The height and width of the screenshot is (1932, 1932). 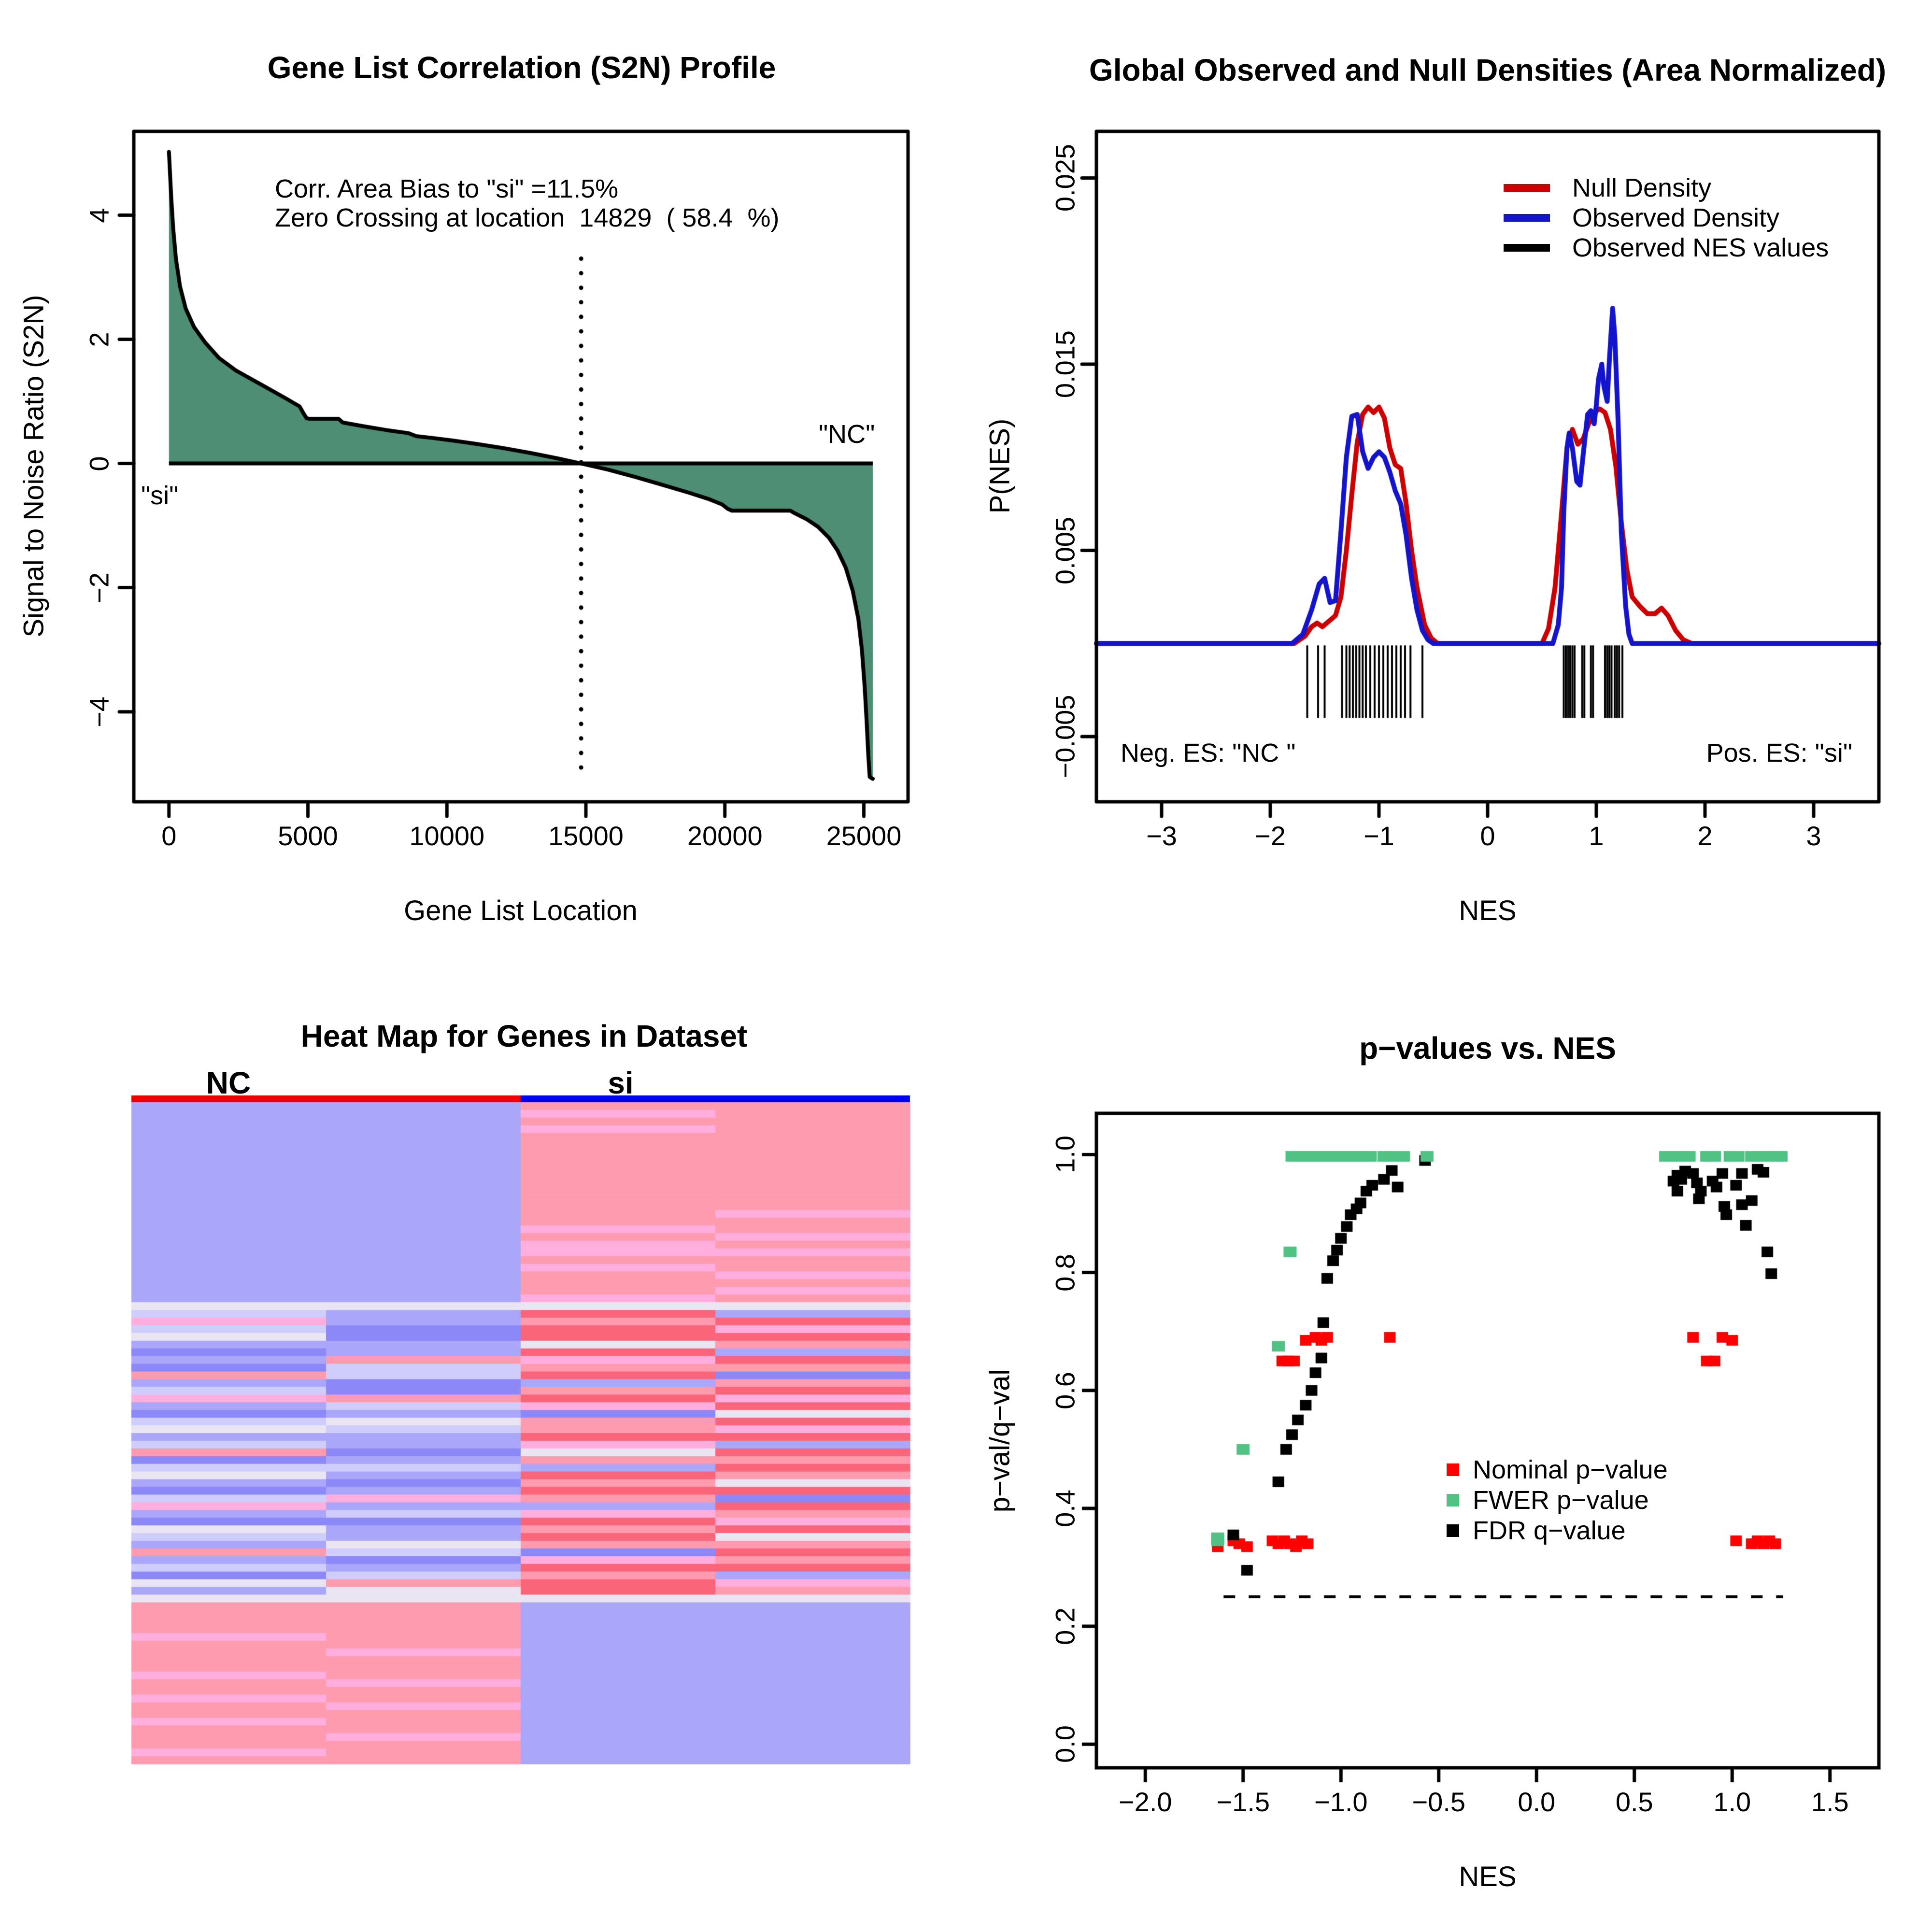 What do you see at coordinates (99, 711) in the screenshot?
I see `y-tick-label: −4` at bounding box center [99, 711].